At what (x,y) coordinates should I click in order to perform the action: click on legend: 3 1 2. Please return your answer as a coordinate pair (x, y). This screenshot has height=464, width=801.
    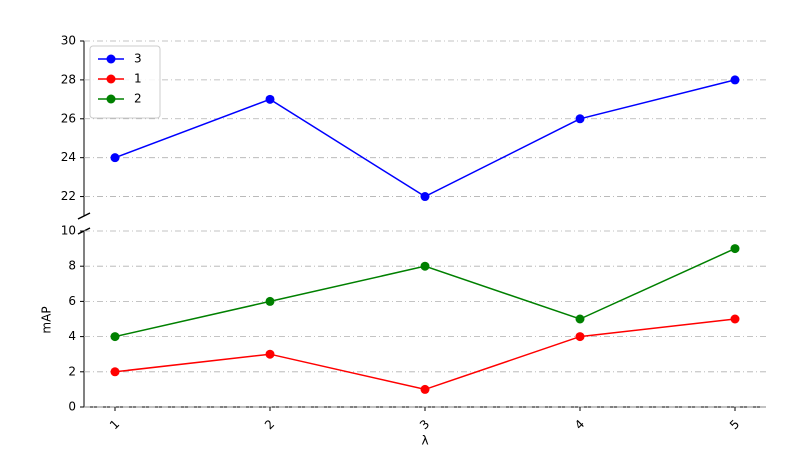
    Looking at the image, I should click on (125, 82).